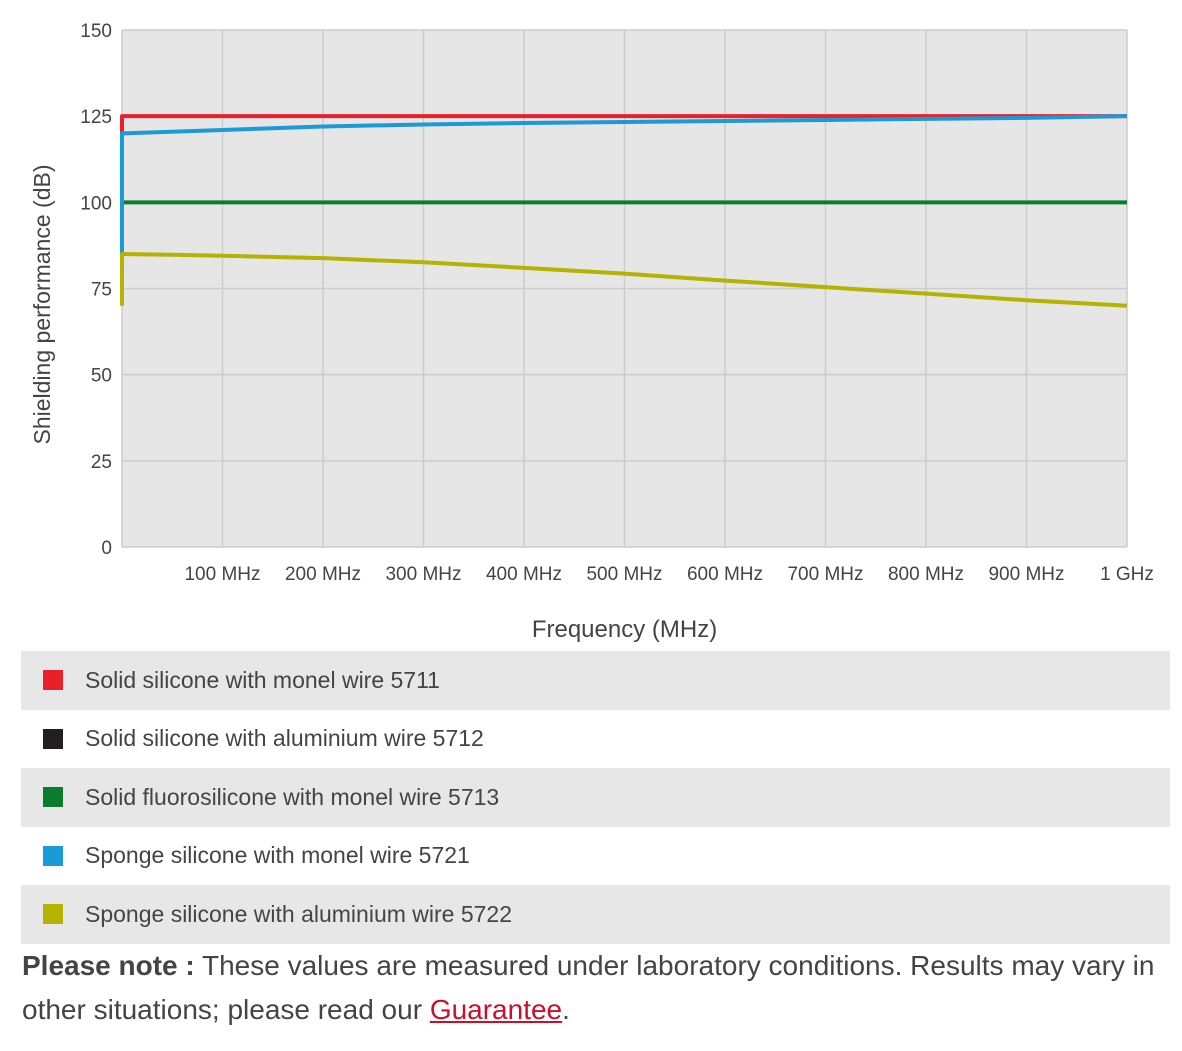 This screenshot has height=1051, width=1182. I want to click on legend-label: Solid silicone with aluminium wire 5712, so click(284, 738).